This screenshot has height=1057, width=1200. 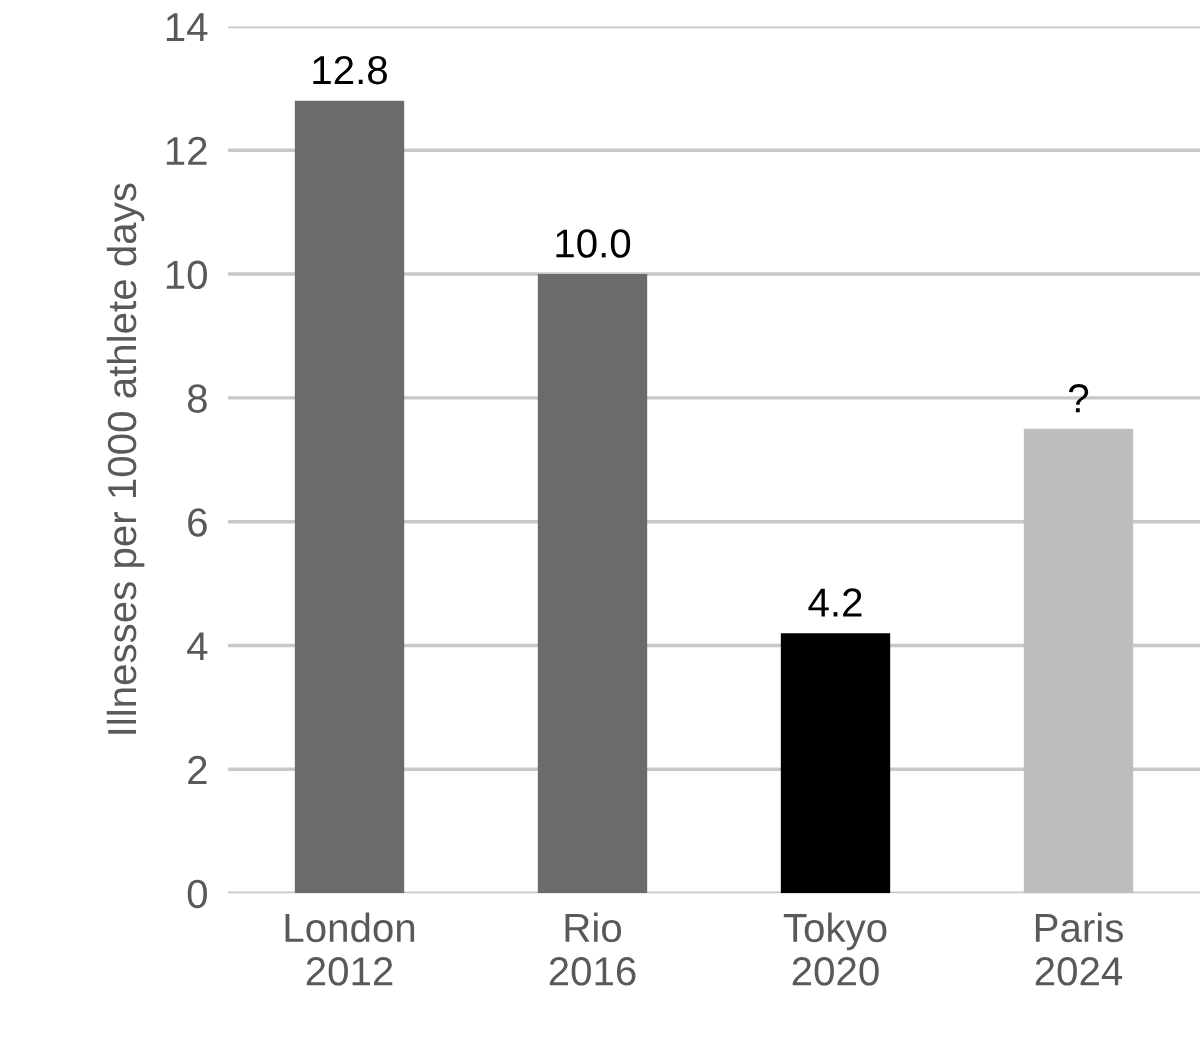 What do you see at coordinates (350, 70) in the screenshot?
I see `data-label: 12.8` at bounding box center [350, 70].